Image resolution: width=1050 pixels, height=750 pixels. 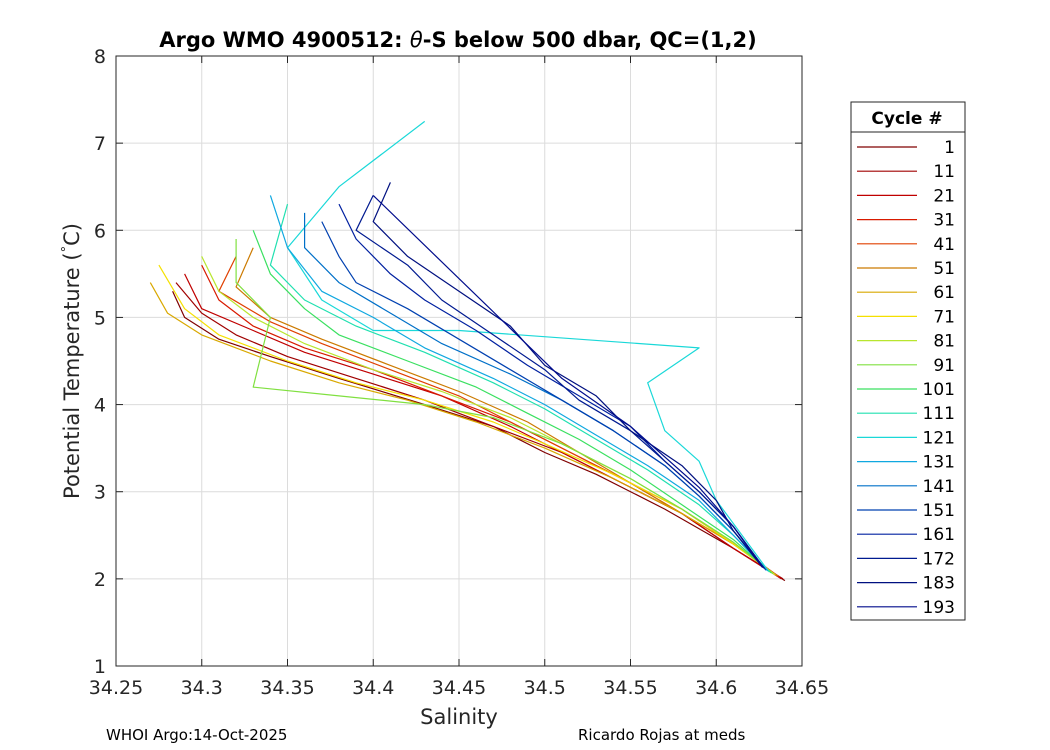 What do you see at coordinates (939, 608) in the screenshot?
I see `legend-label: 193` at bounding box center [939, 608].